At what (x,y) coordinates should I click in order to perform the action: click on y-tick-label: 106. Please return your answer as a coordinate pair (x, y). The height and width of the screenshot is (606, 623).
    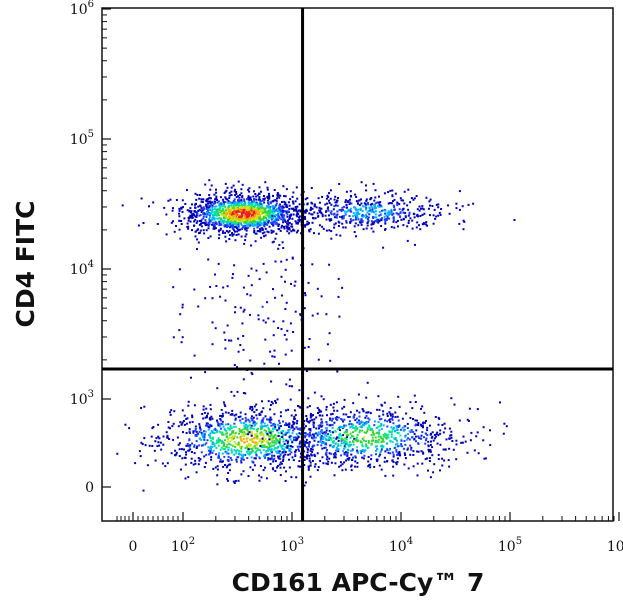
    Looking at the image, I should click on (82, 9).